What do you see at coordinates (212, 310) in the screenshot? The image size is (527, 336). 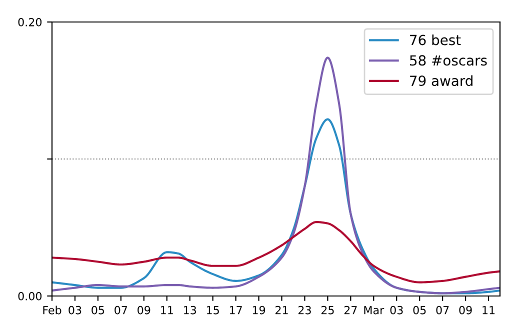 I see `x-tick-label: 15` at bounding box center [212, 310].